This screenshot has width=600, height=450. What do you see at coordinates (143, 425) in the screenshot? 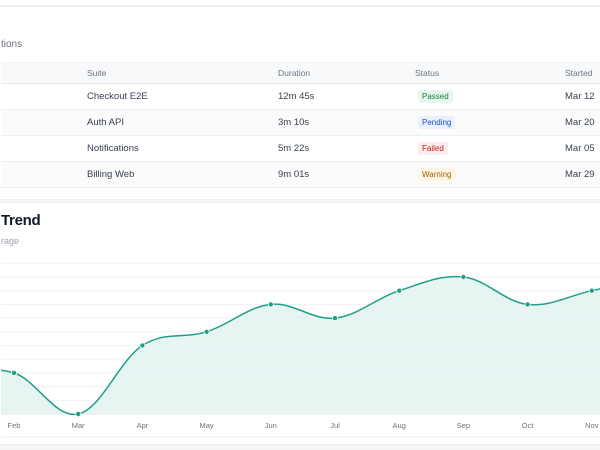
I see `x-axis-label: Apr` at bounding box center [143, 425].